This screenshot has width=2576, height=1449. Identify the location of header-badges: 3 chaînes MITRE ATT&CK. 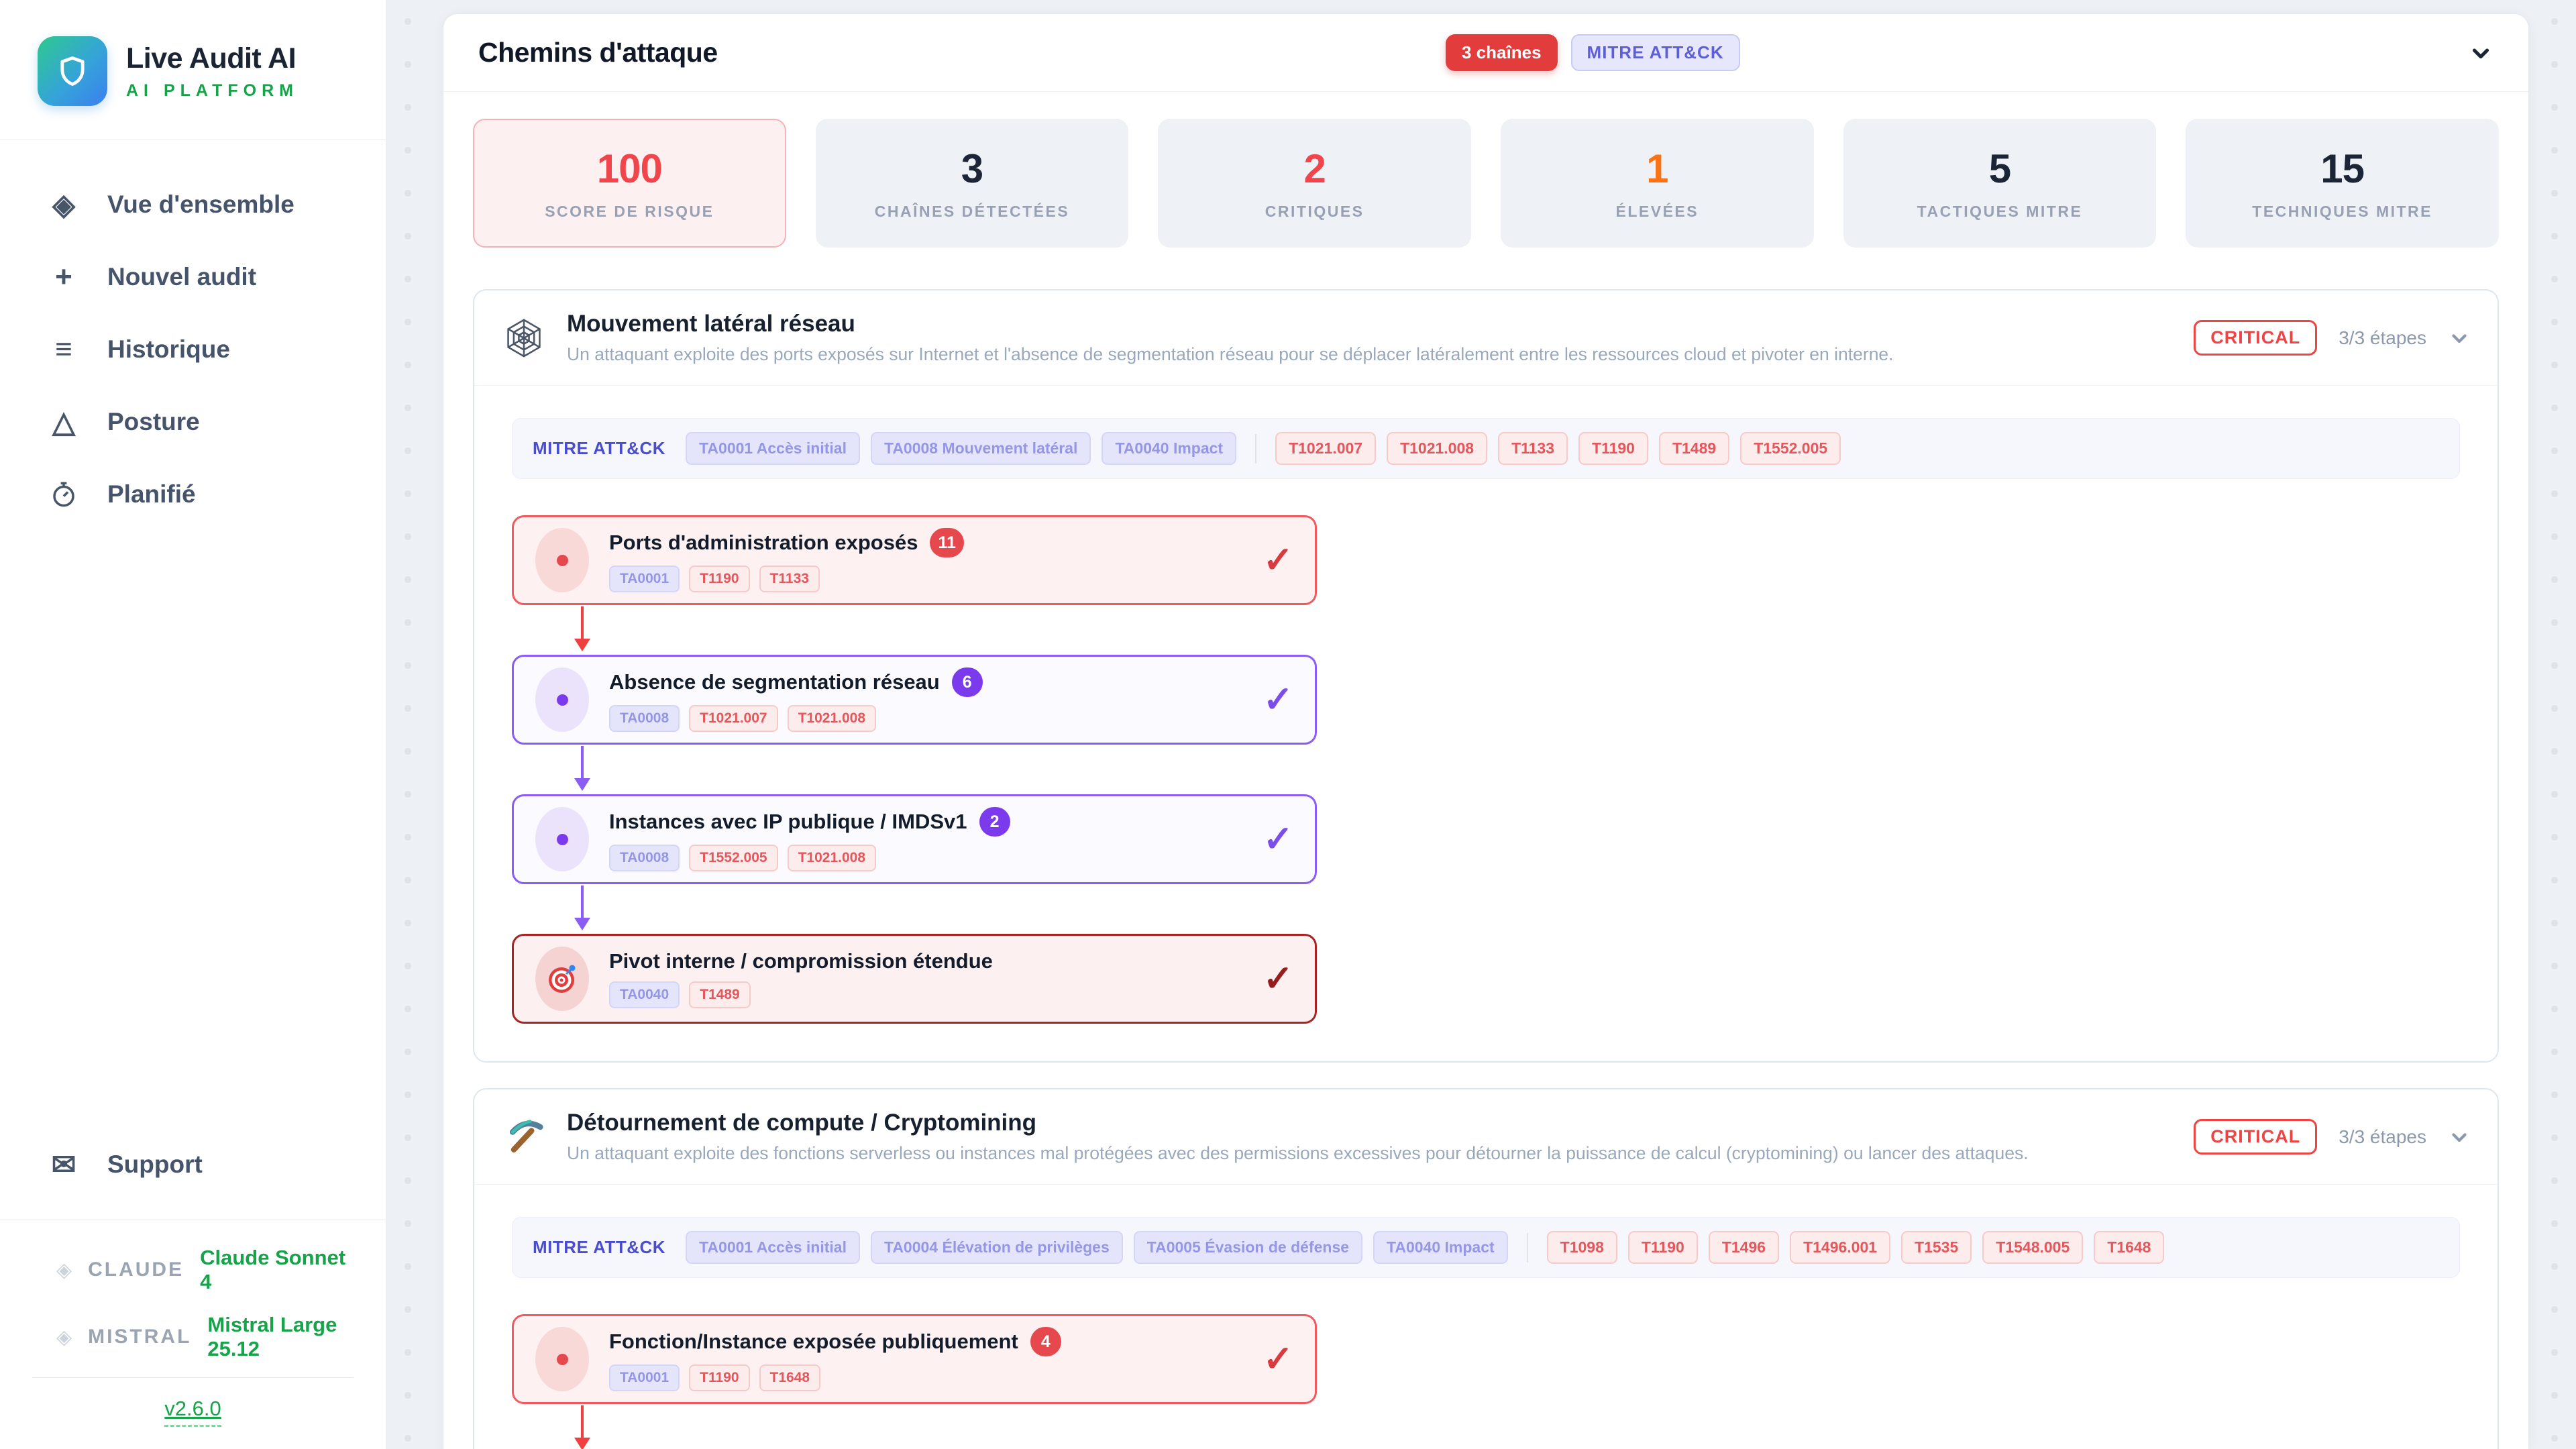
(1593, 52).